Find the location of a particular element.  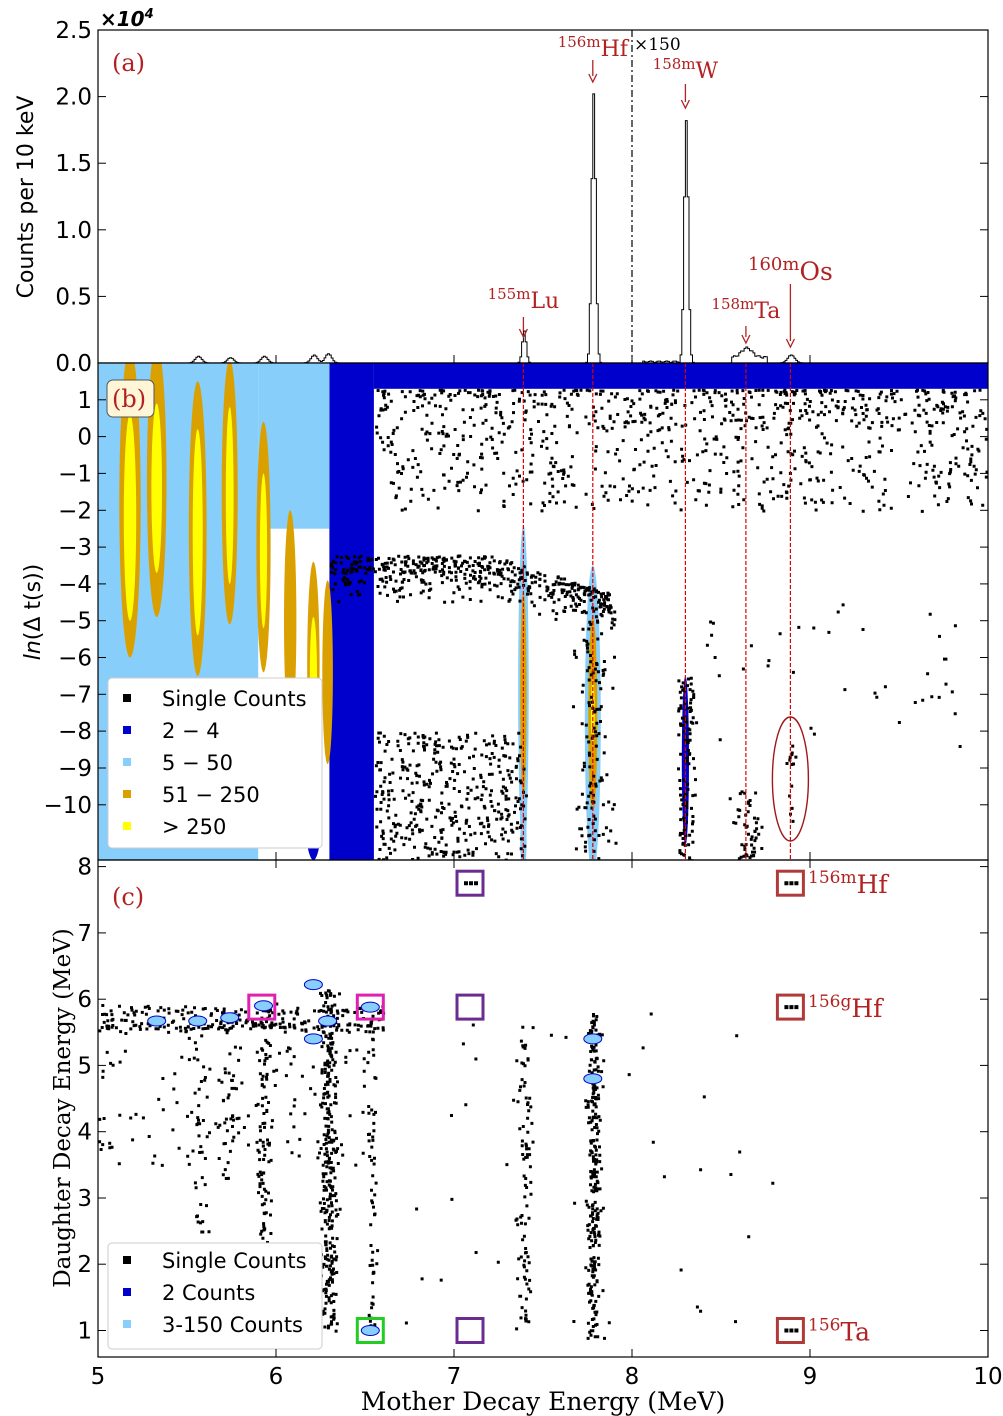

y-tick-label: −7 is located at coordinates (75, 695).